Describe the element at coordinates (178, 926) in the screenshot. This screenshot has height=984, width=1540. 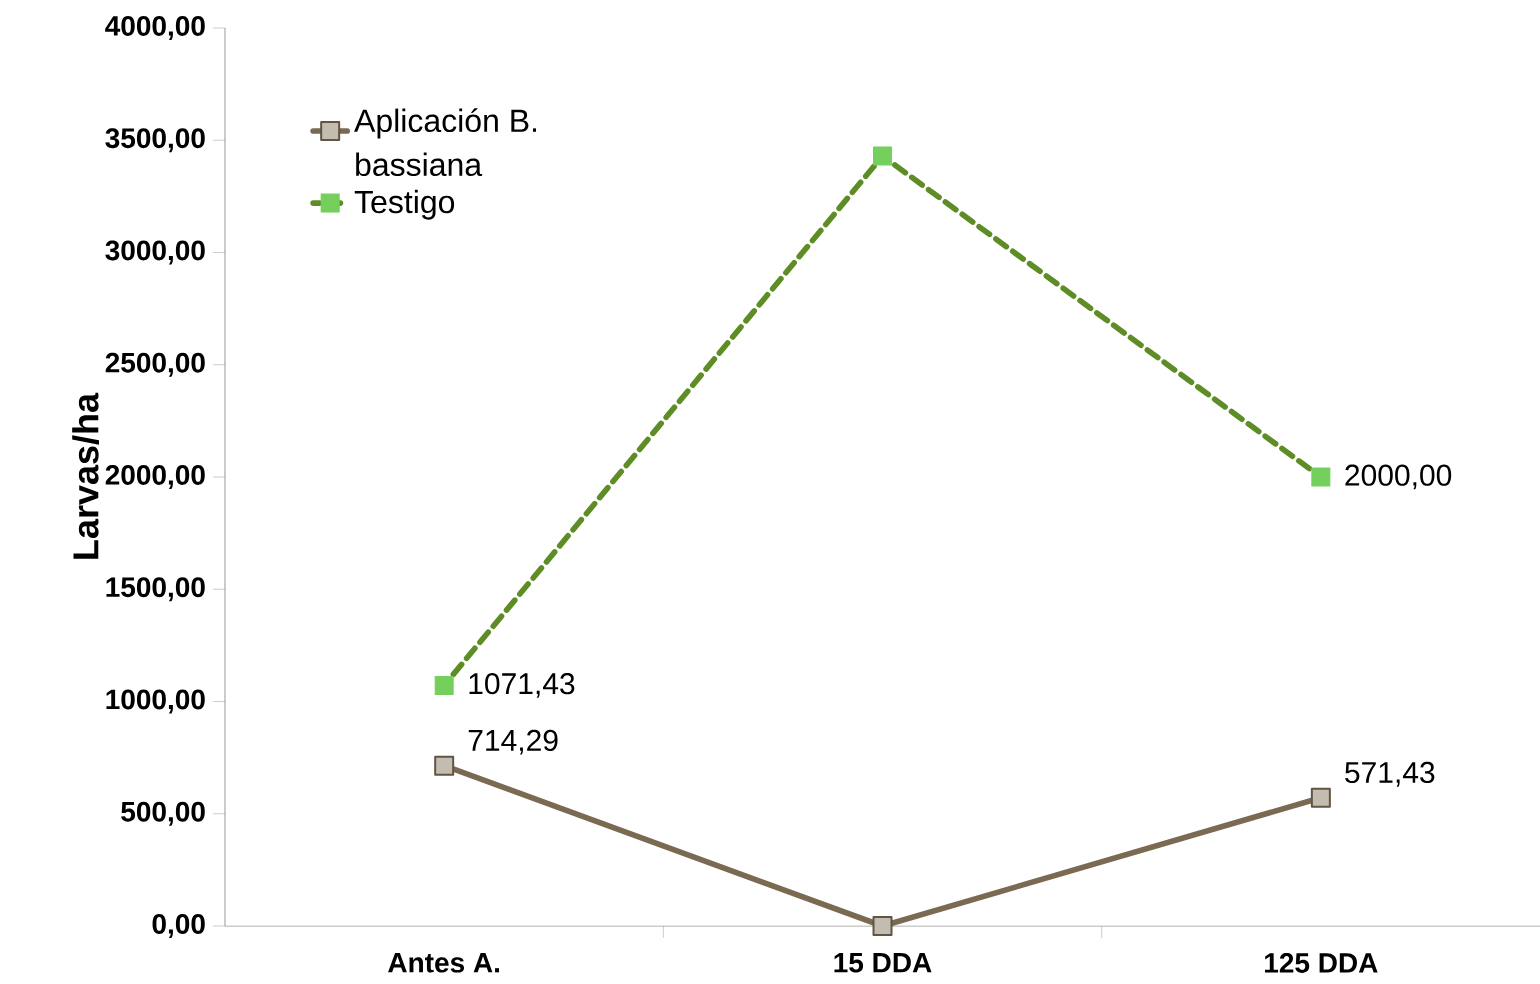
I see `y-tick-label: 0,00` at that location.